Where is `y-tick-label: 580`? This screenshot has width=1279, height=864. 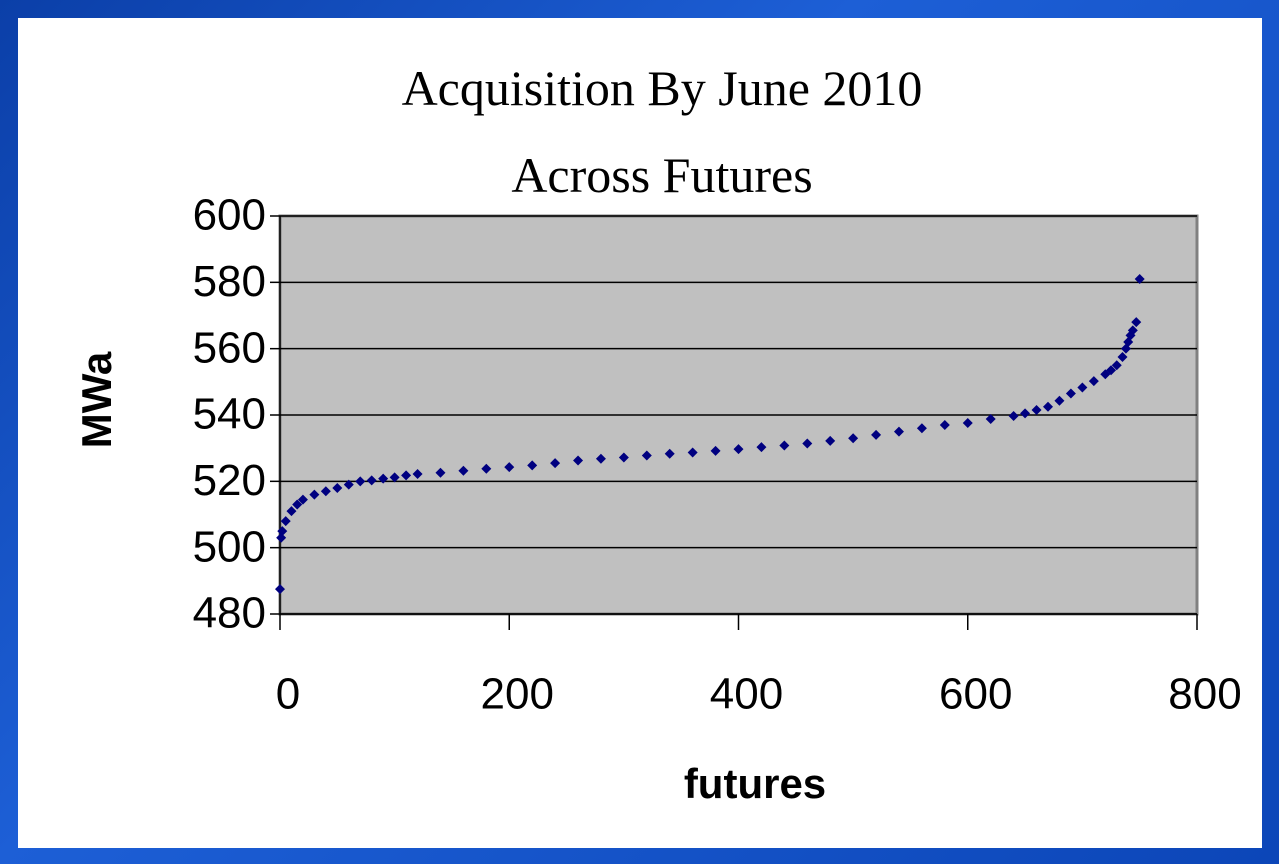
y-tick-label: 580 is located at coordinates (229, 281).